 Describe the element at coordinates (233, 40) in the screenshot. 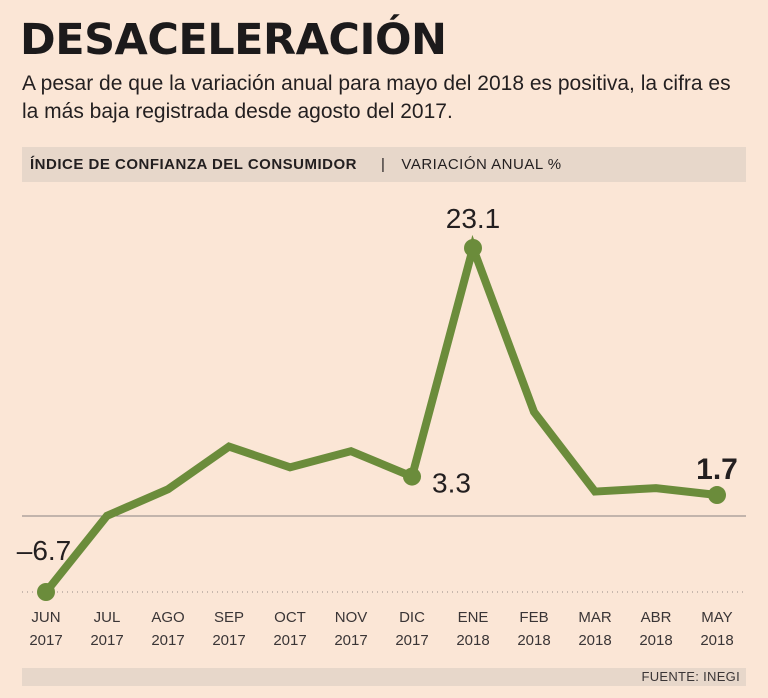

I see `chart-title: DESACELERACIÓN` at that location.